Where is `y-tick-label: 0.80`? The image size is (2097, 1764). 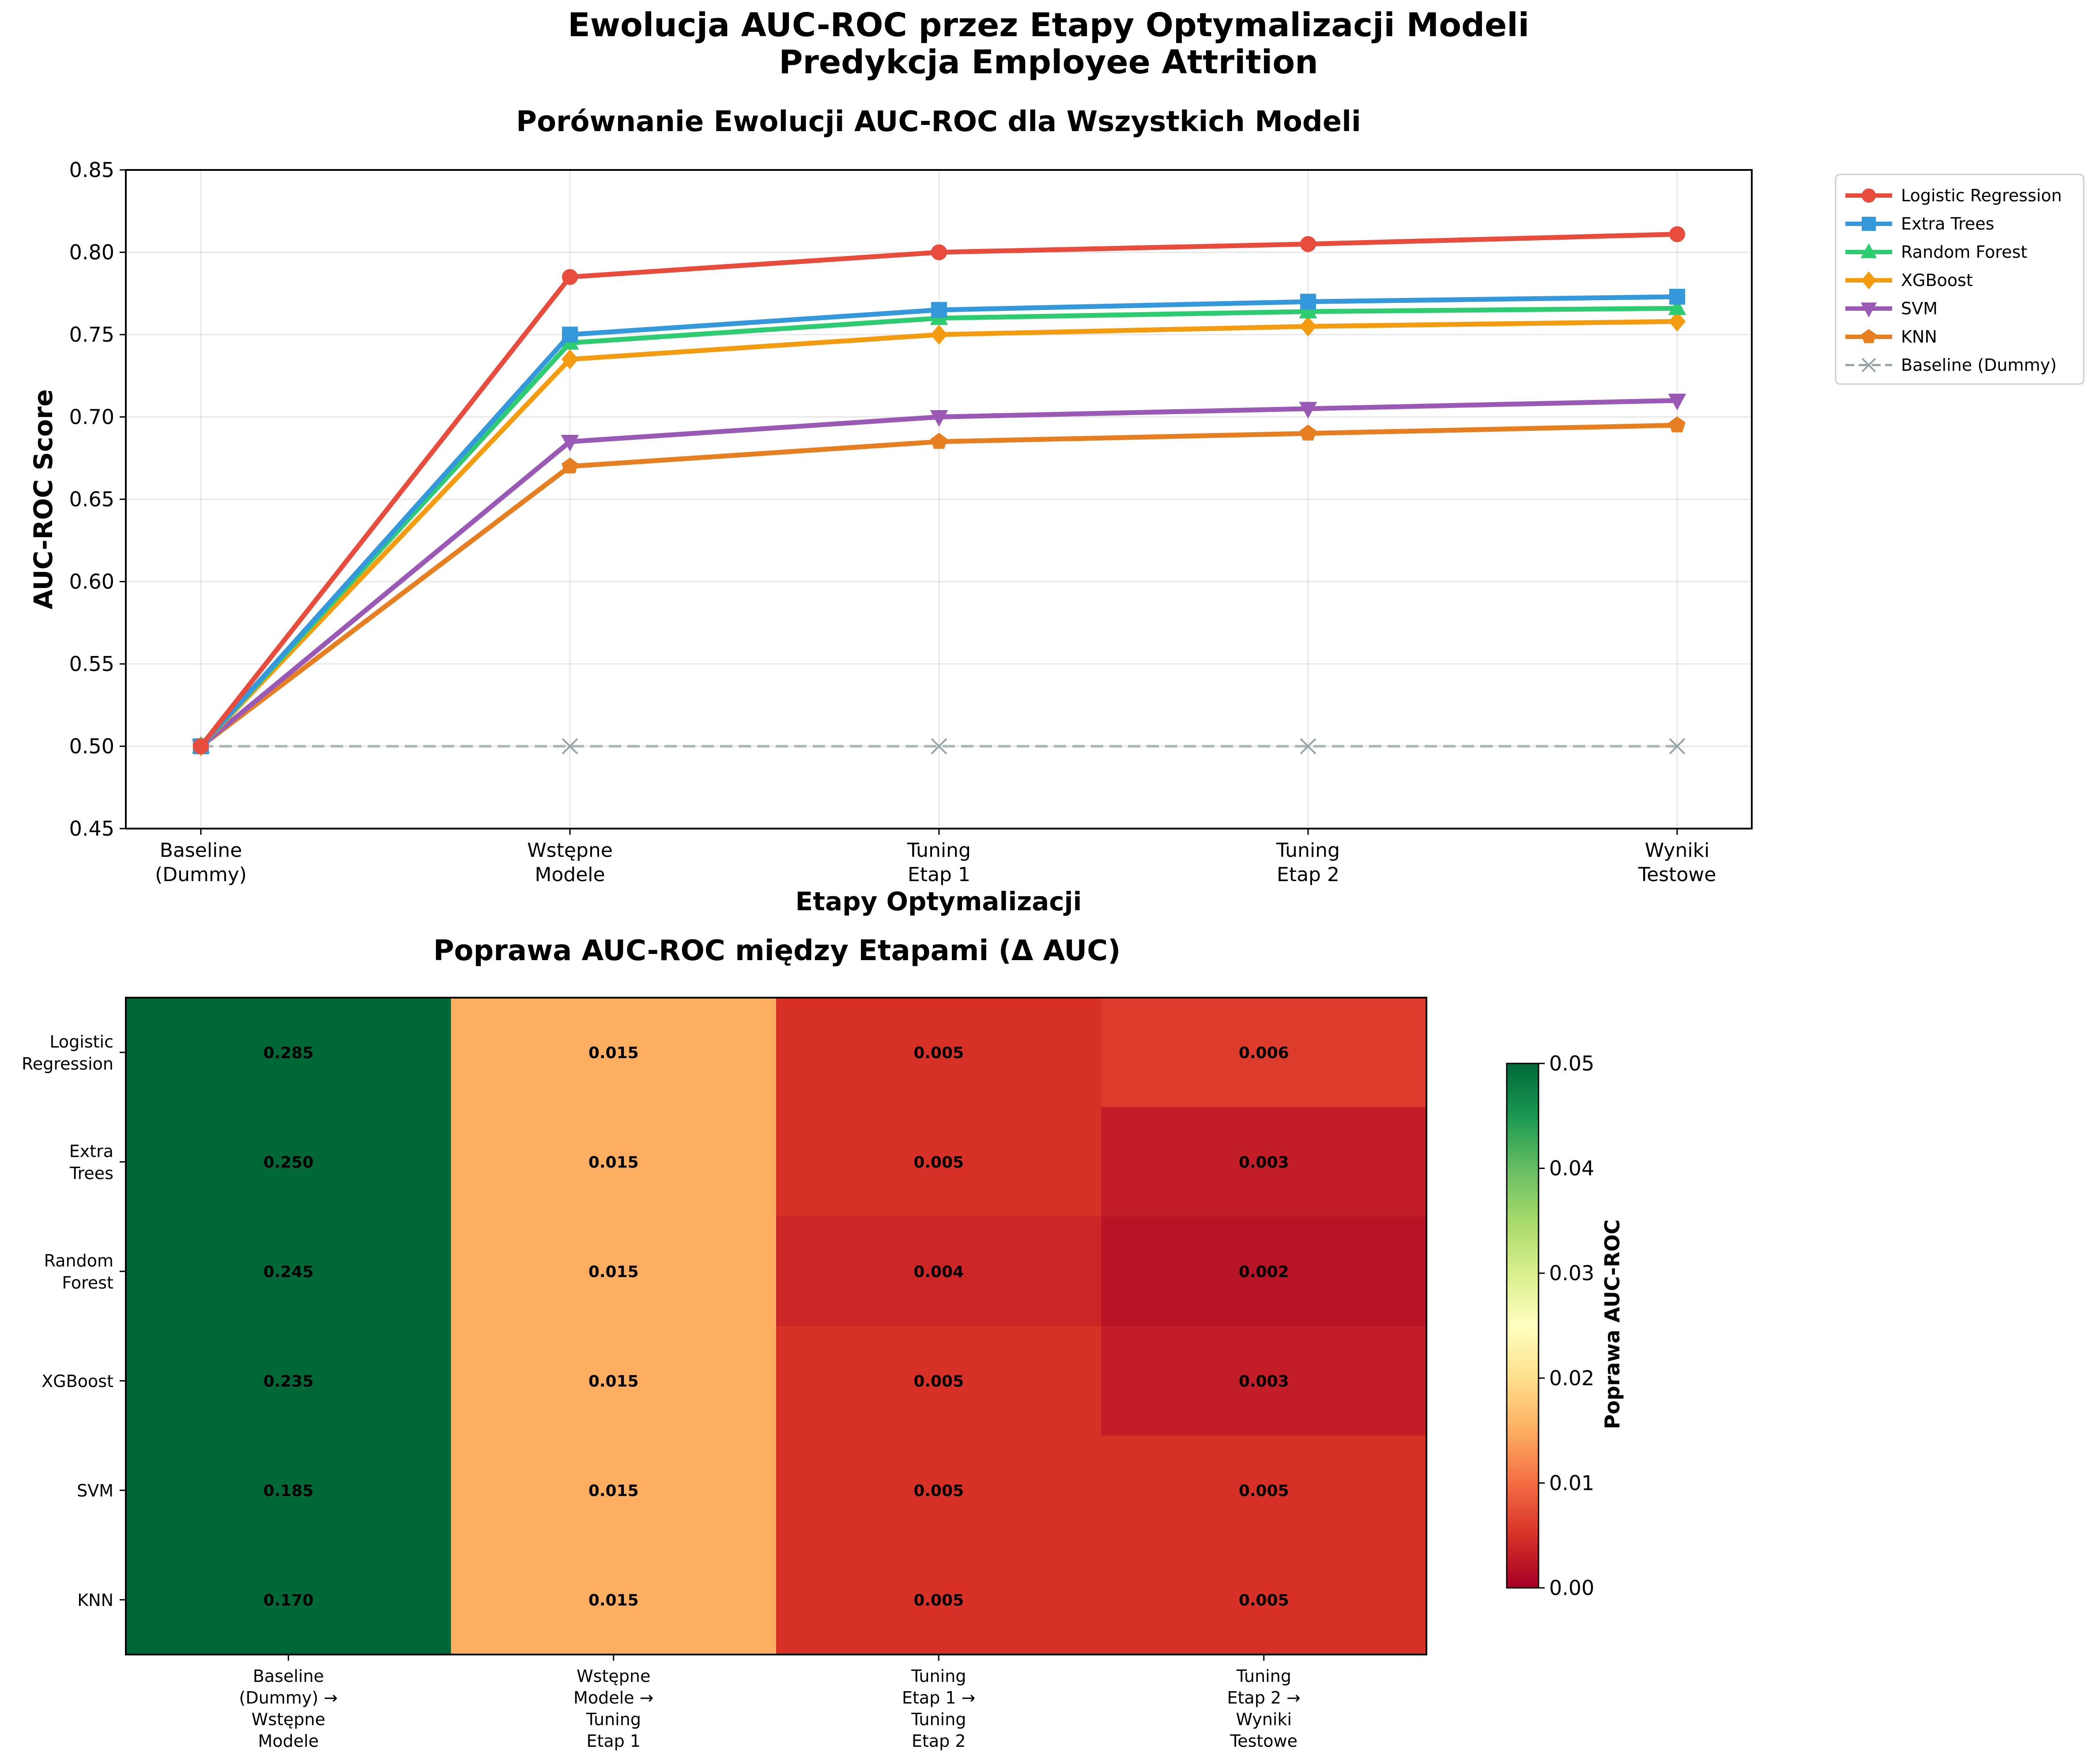
y-tick-label: 0.80 is located at coordinates (91, 252).